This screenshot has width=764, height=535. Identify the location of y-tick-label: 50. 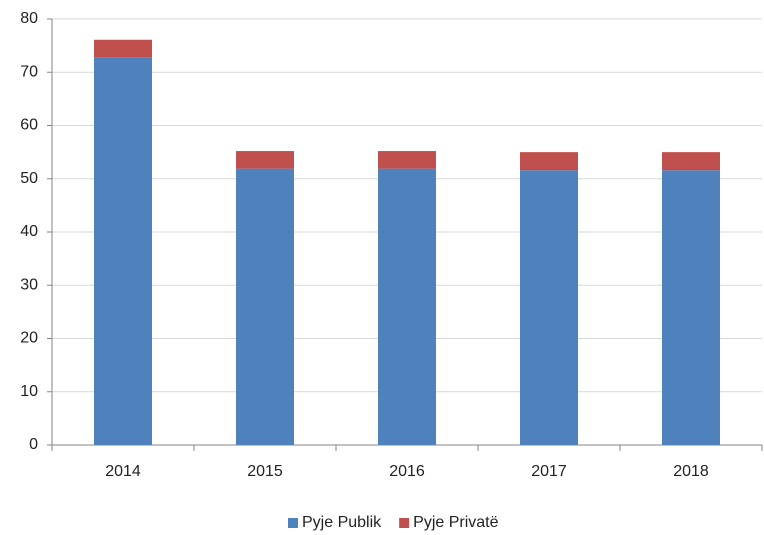
(29, 178).